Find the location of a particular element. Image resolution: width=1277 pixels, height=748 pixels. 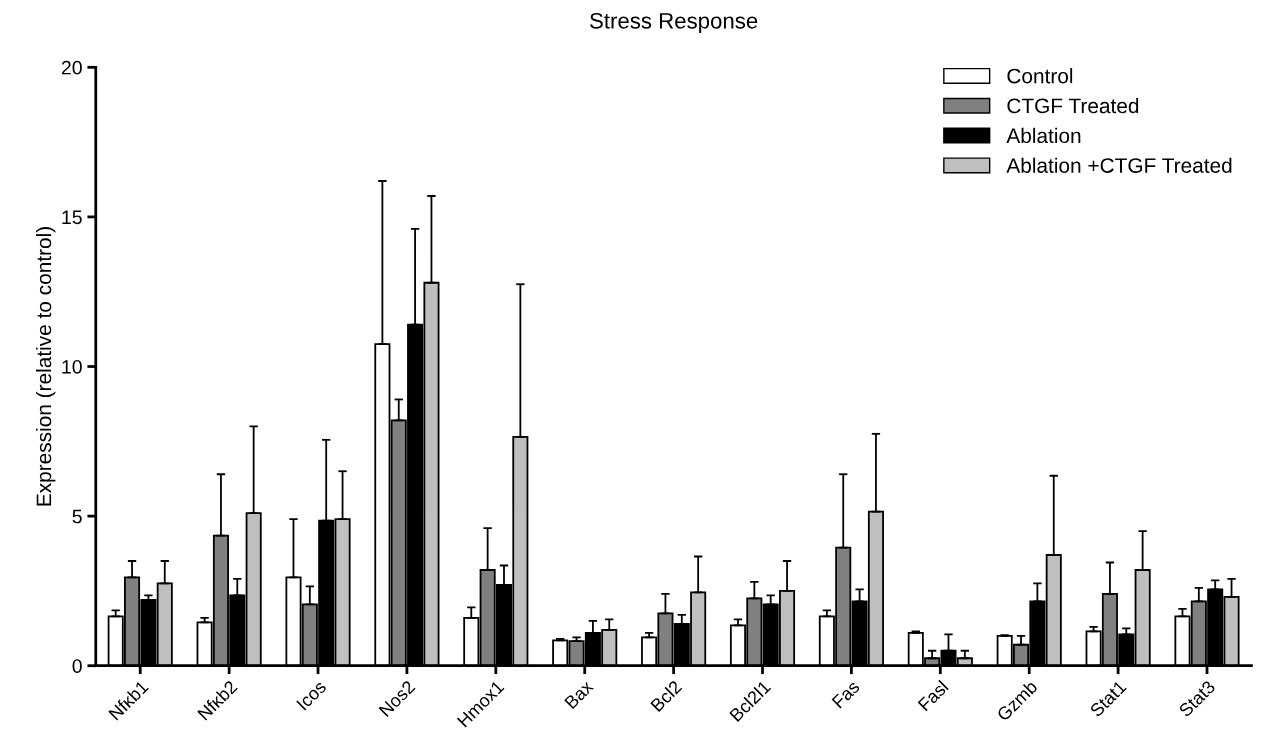

legend-label: CTGF Treated is located at coordinates (1073, 105).